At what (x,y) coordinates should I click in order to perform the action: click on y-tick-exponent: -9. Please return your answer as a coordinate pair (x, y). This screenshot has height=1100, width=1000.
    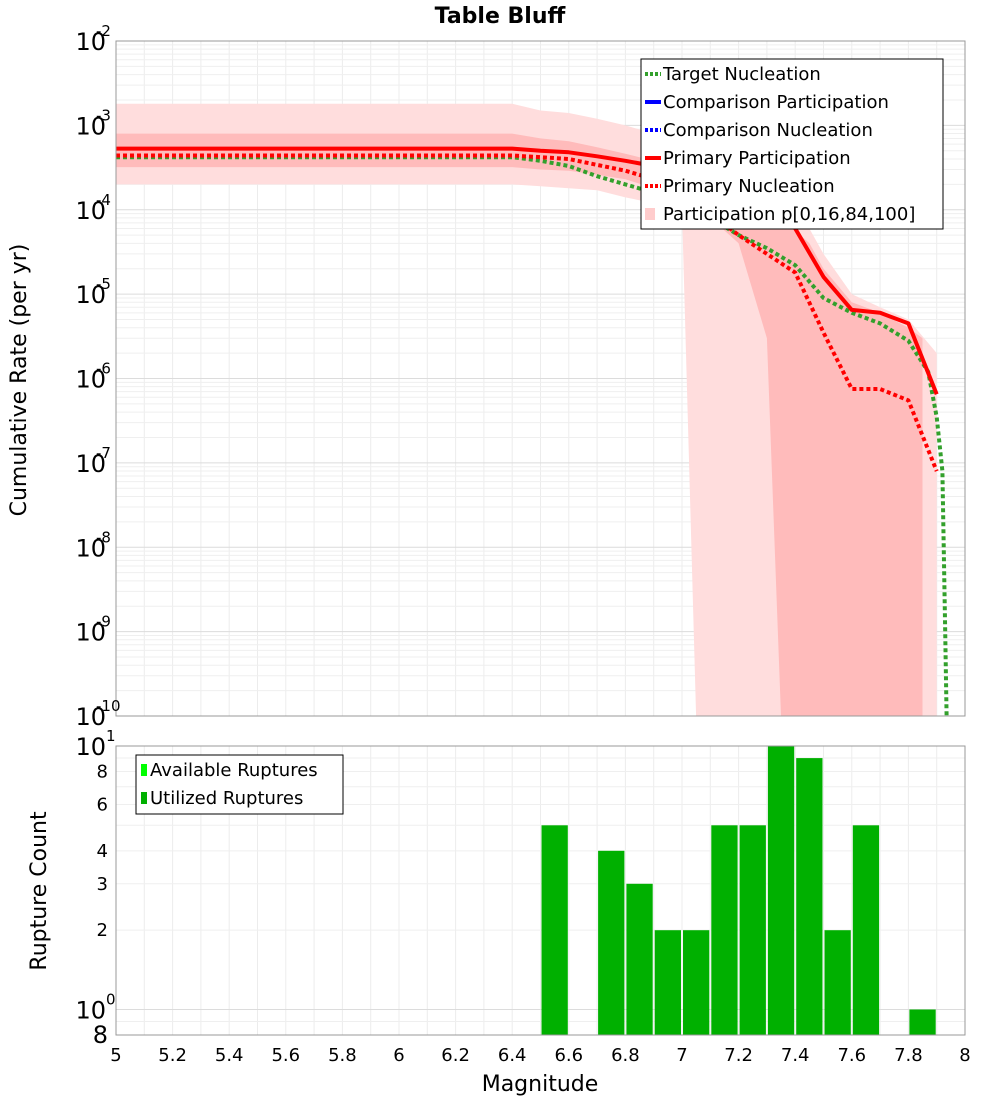
    Looking at the image, I should click on (103, 622).